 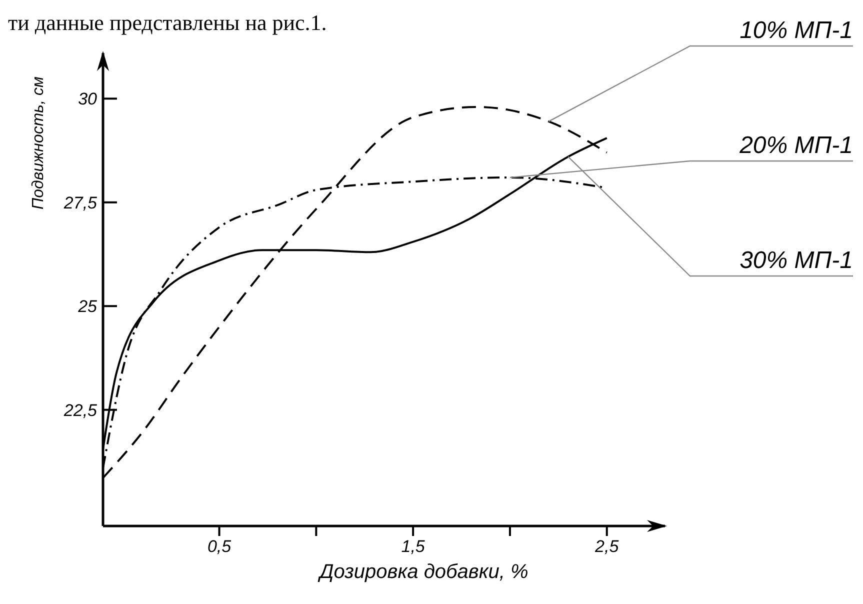 What do you see at coordinates (167, 22) in the screenshot?
I see `text: ти данные представлены на рис.1.` at bounding box center [167, 22].